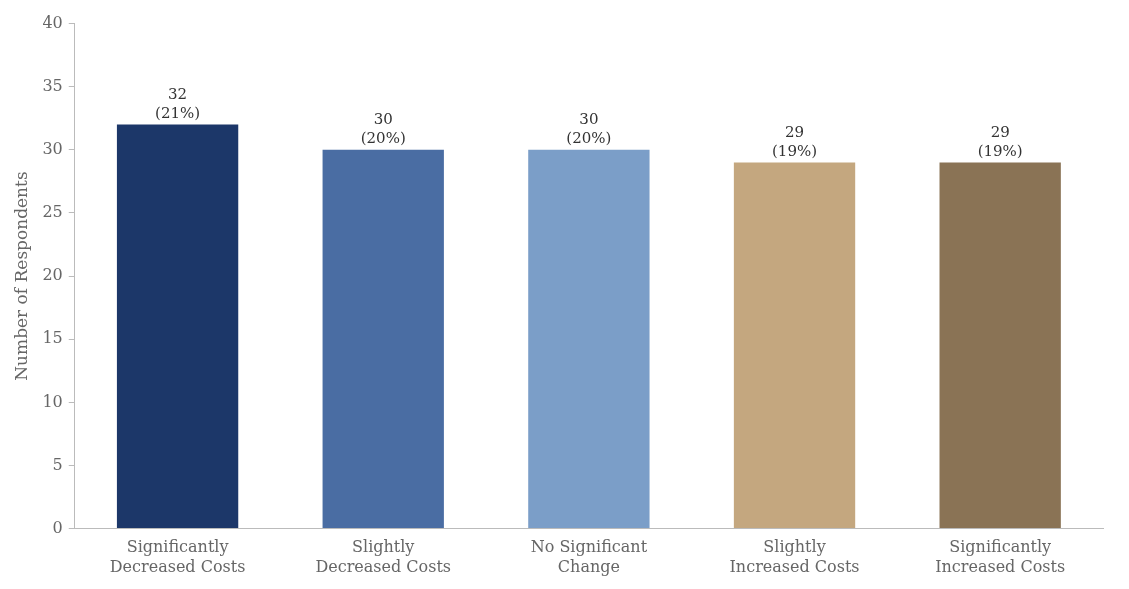  What do you see at coordinates (20, 276) in the screenshot?
I see `y-axis-title: Number of Respondents` at bounding box center [20, 276].